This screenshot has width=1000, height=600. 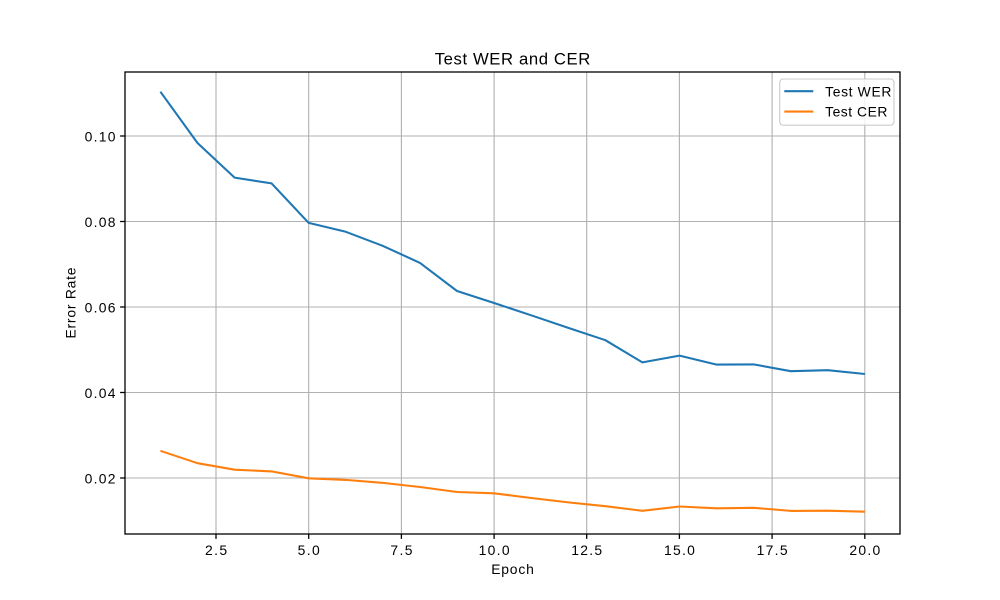 I want to click on svg-text: 7.5, so click(x=401, y=550).